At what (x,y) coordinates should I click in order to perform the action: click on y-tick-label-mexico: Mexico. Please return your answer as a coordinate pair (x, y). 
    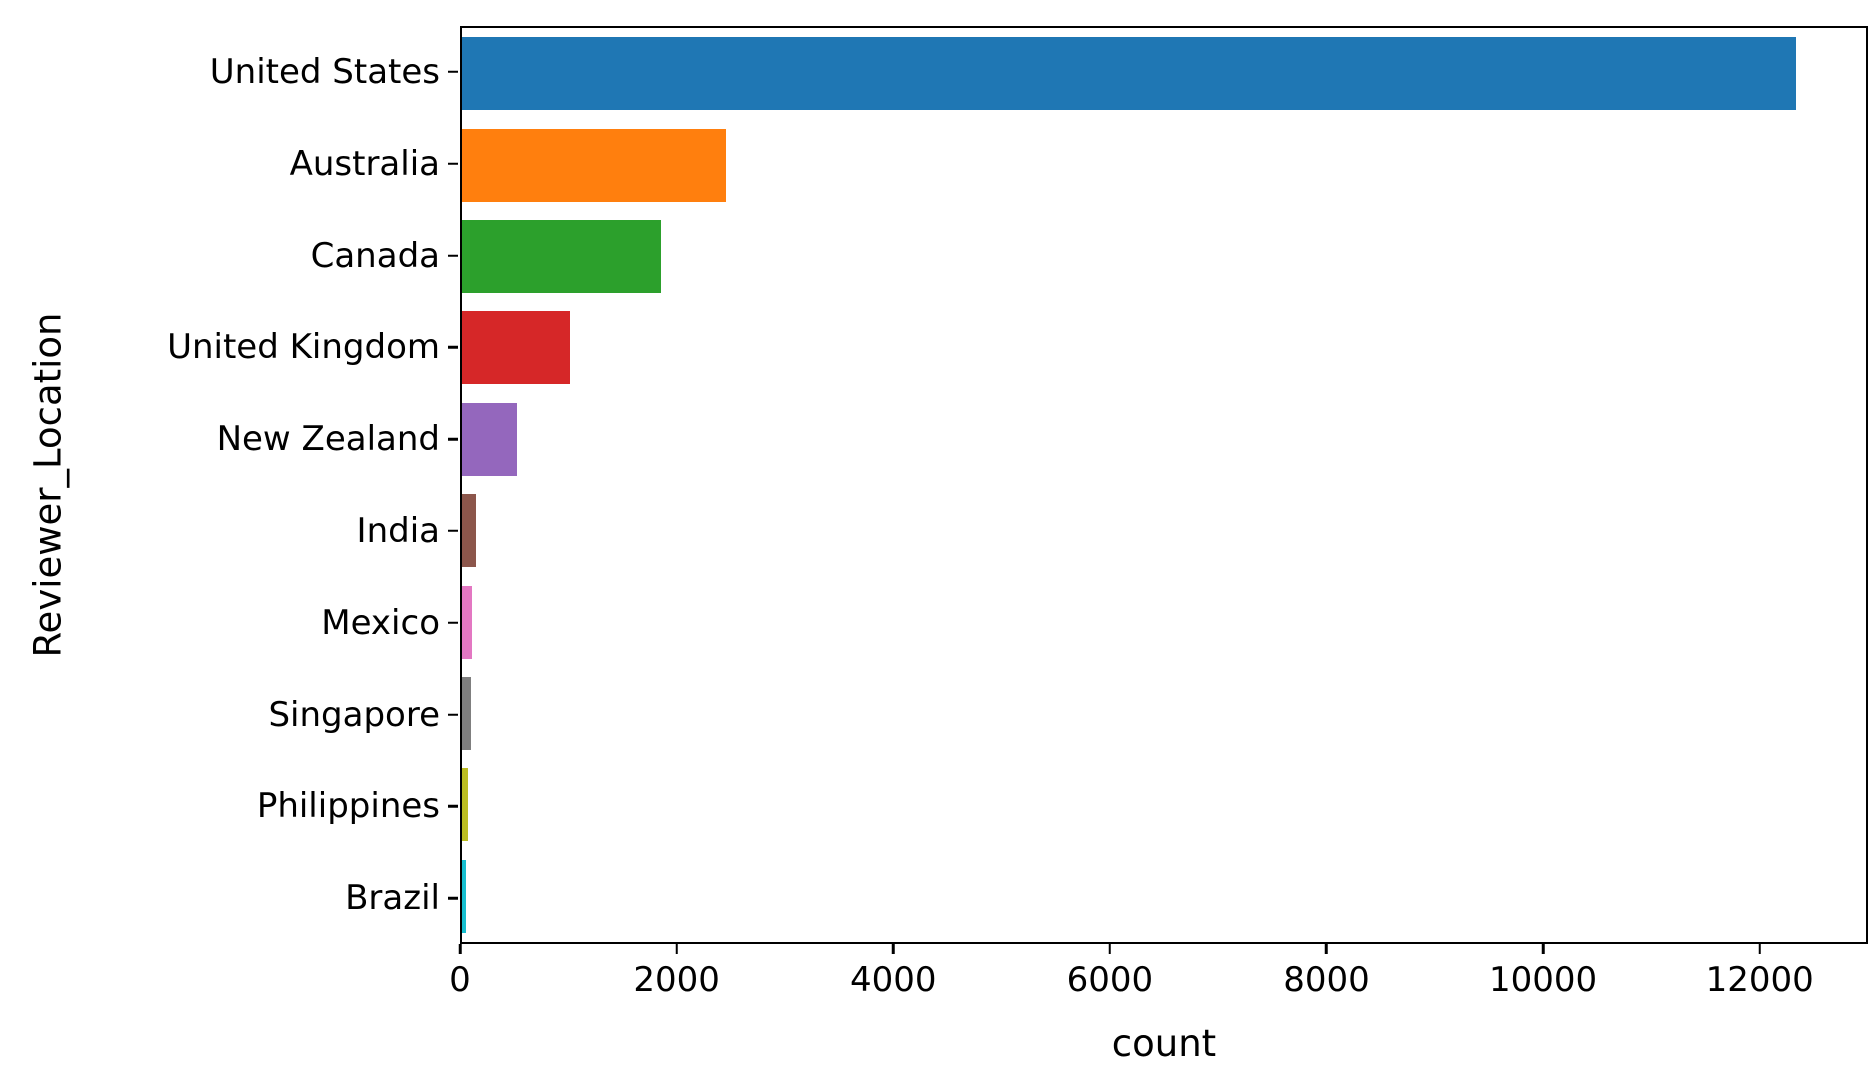
    Looking at the image, I should click on (380, 622).